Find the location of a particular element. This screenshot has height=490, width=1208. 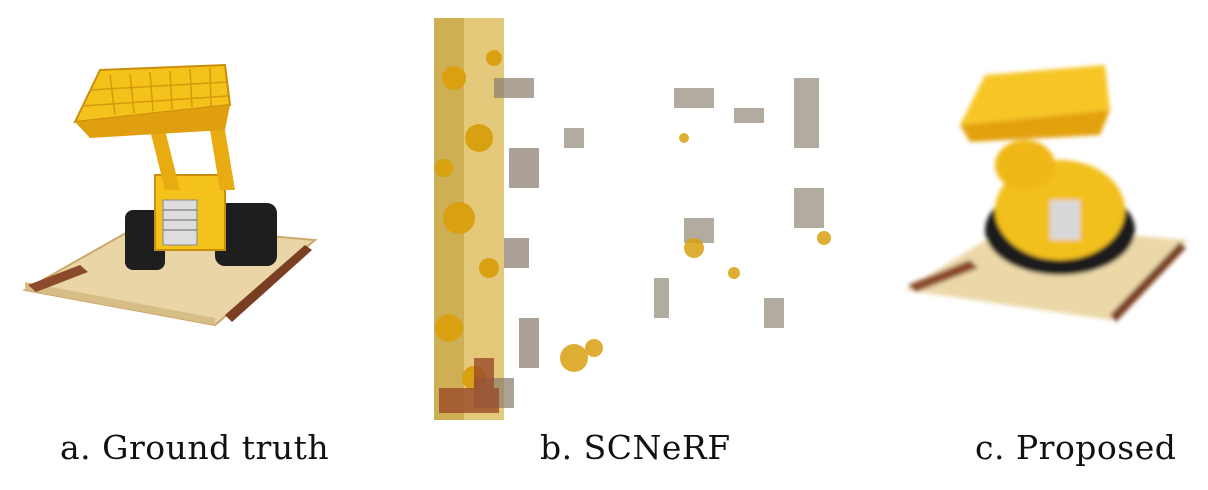

caption-ground-truth: a. Ground truth is located at coordinates (195, 447).